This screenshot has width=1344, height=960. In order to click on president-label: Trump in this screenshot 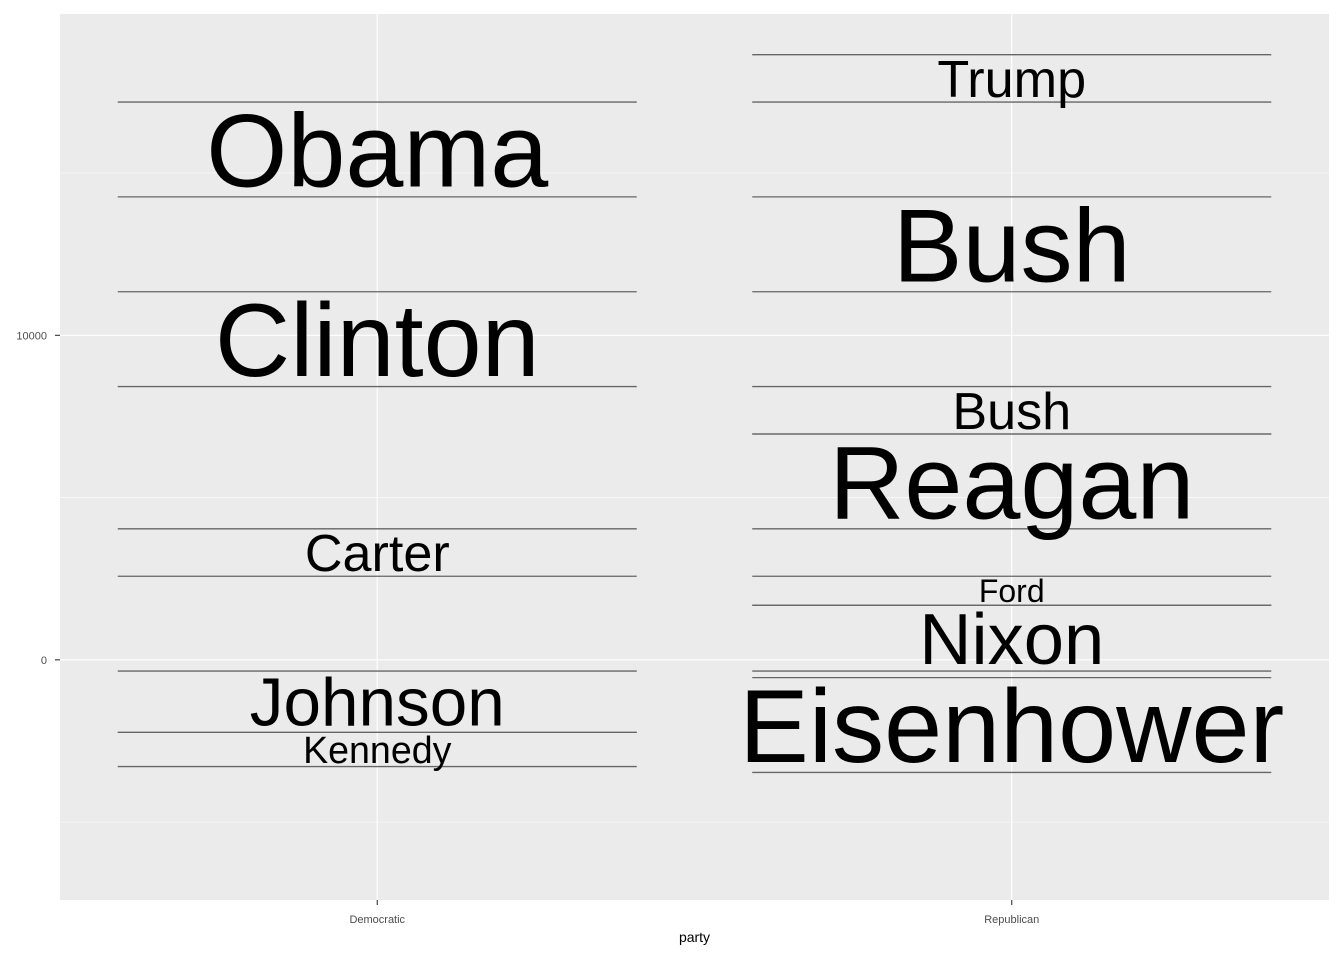, I will do `click(1011, 80)`.